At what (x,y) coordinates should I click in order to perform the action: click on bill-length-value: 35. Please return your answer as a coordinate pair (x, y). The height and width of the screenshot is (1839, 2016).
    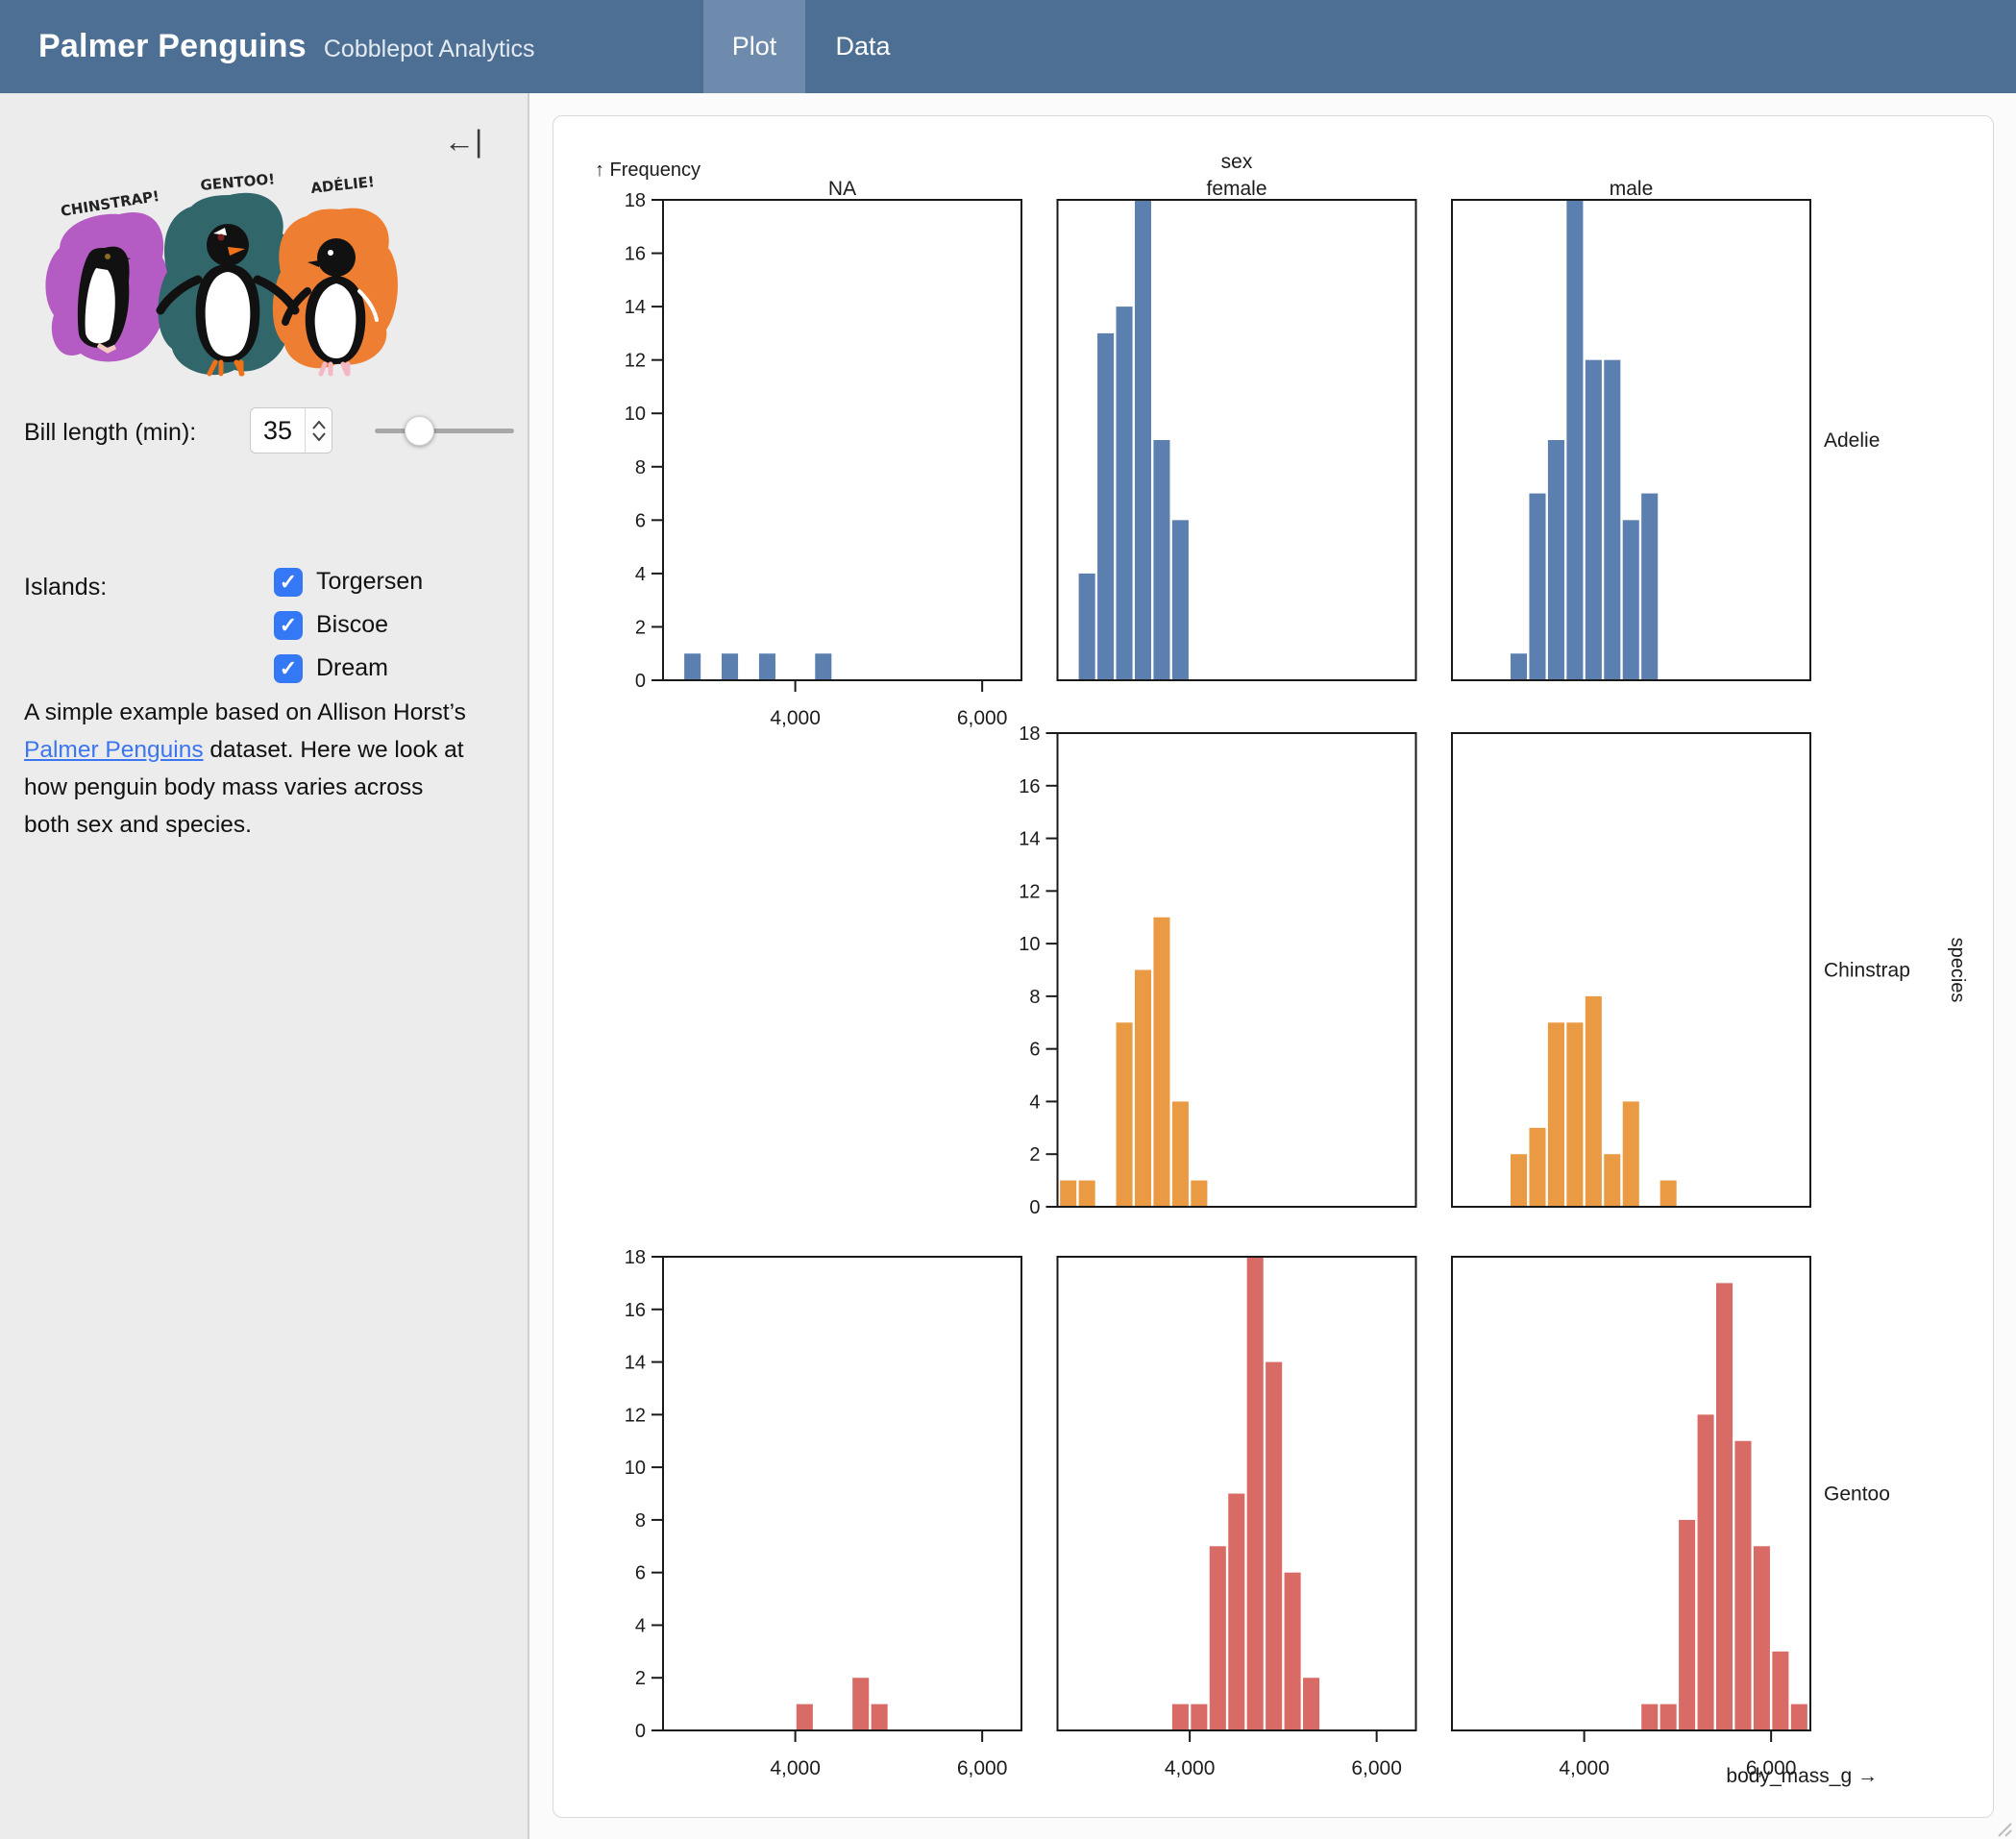
    Looking at the image, I should click on (277, 430).